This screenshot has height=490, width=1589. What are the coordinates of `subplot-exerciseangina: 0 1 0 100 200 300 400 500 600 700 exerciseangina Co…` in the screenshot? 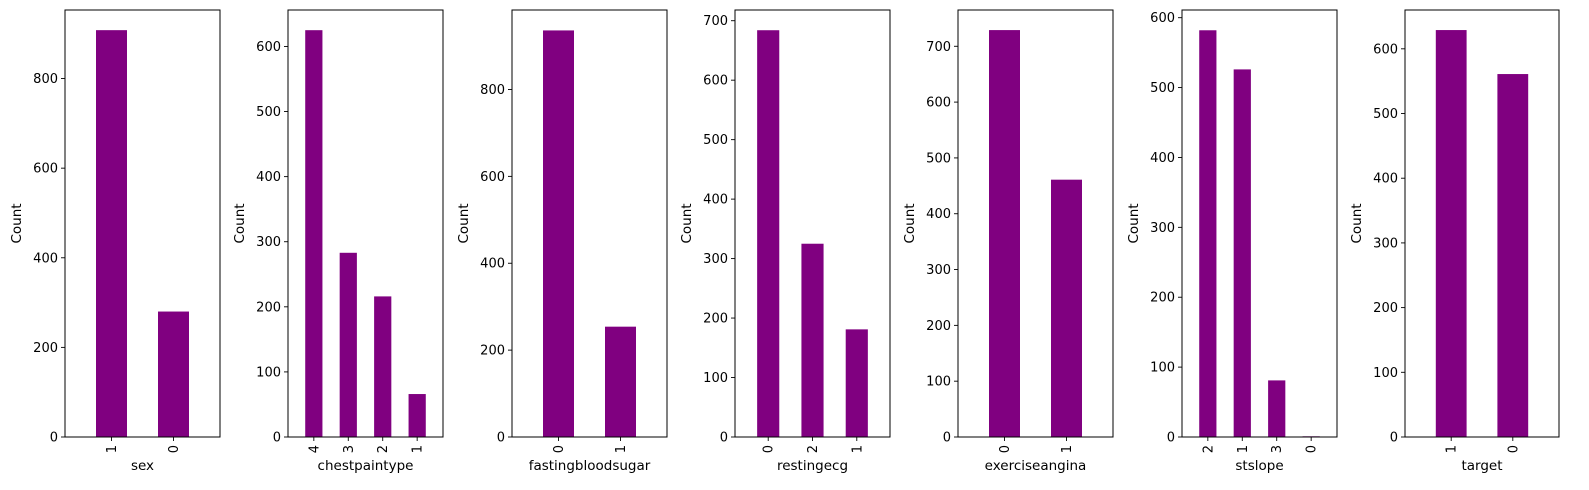 It's located at (1008, 241).